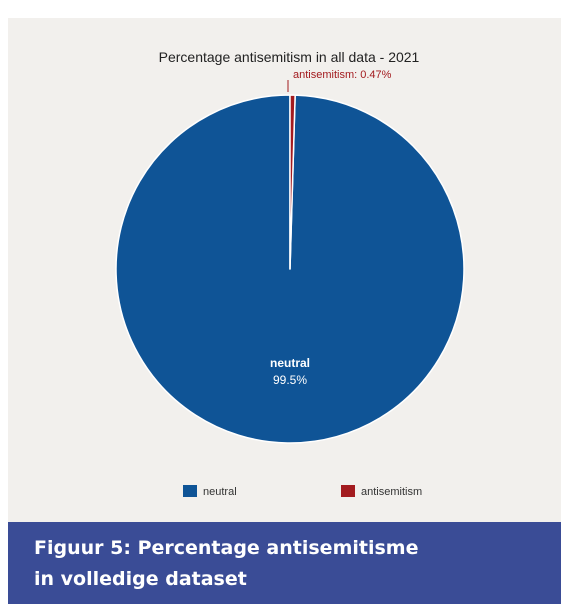 Image resolution: width=568 pixels, height=613 pixels. Describe the element at coordinates (292, 182) in the screenshot. I see `pie-slice-antisemitism` at that location.